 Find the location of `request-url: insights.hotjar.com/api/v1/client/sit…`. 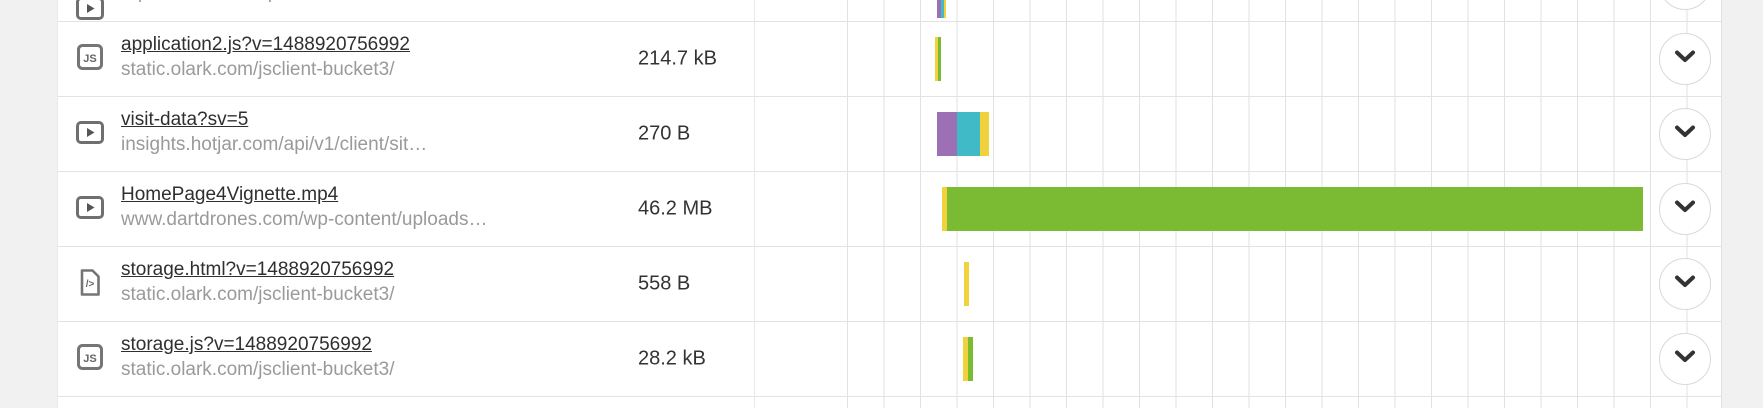

request-url: insights.hotjar.com/api/v1/client/sit… is located at coordinates (274, 144).